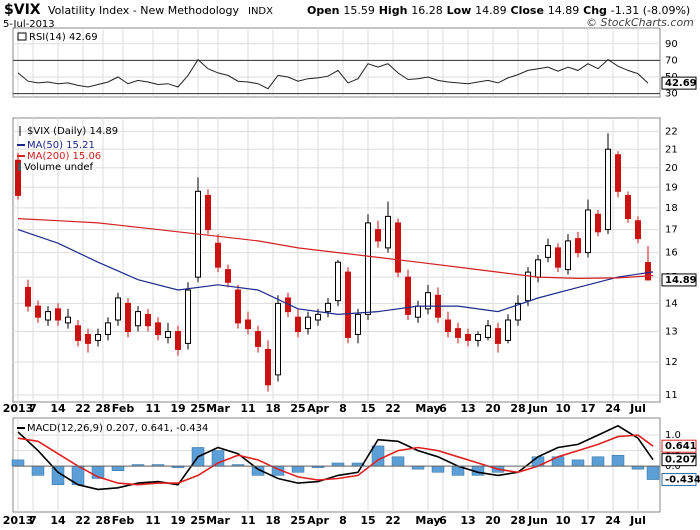 Image resolution: width=700 pixels, height=530 pixels. I want to click on quote-label: Low, so click(459, 10).